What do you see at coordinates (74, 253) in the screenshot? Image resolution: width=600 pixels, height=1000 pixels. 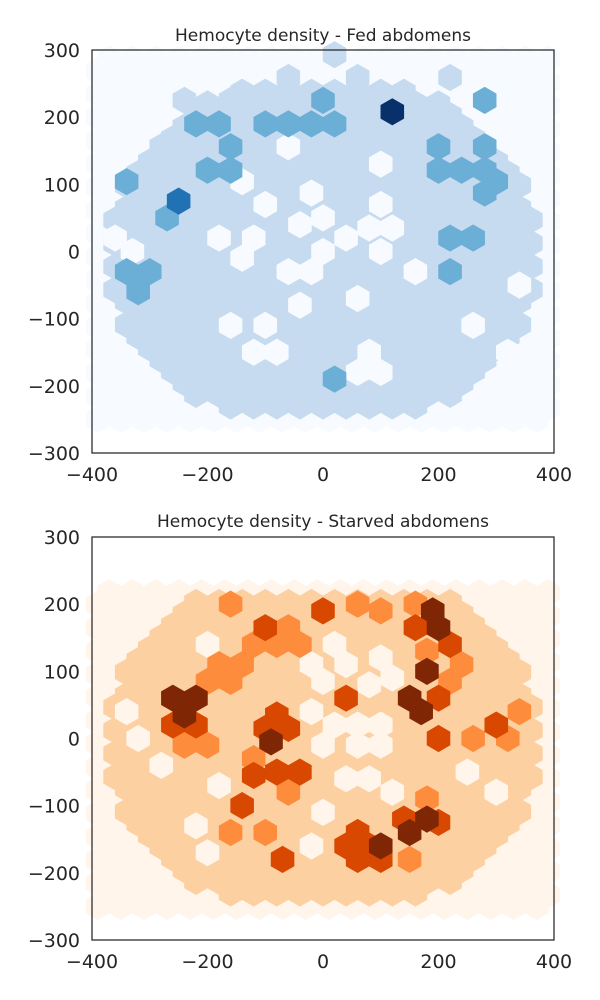 I see `fed-y-tick-label: 0` at bounding box center [74, 253].